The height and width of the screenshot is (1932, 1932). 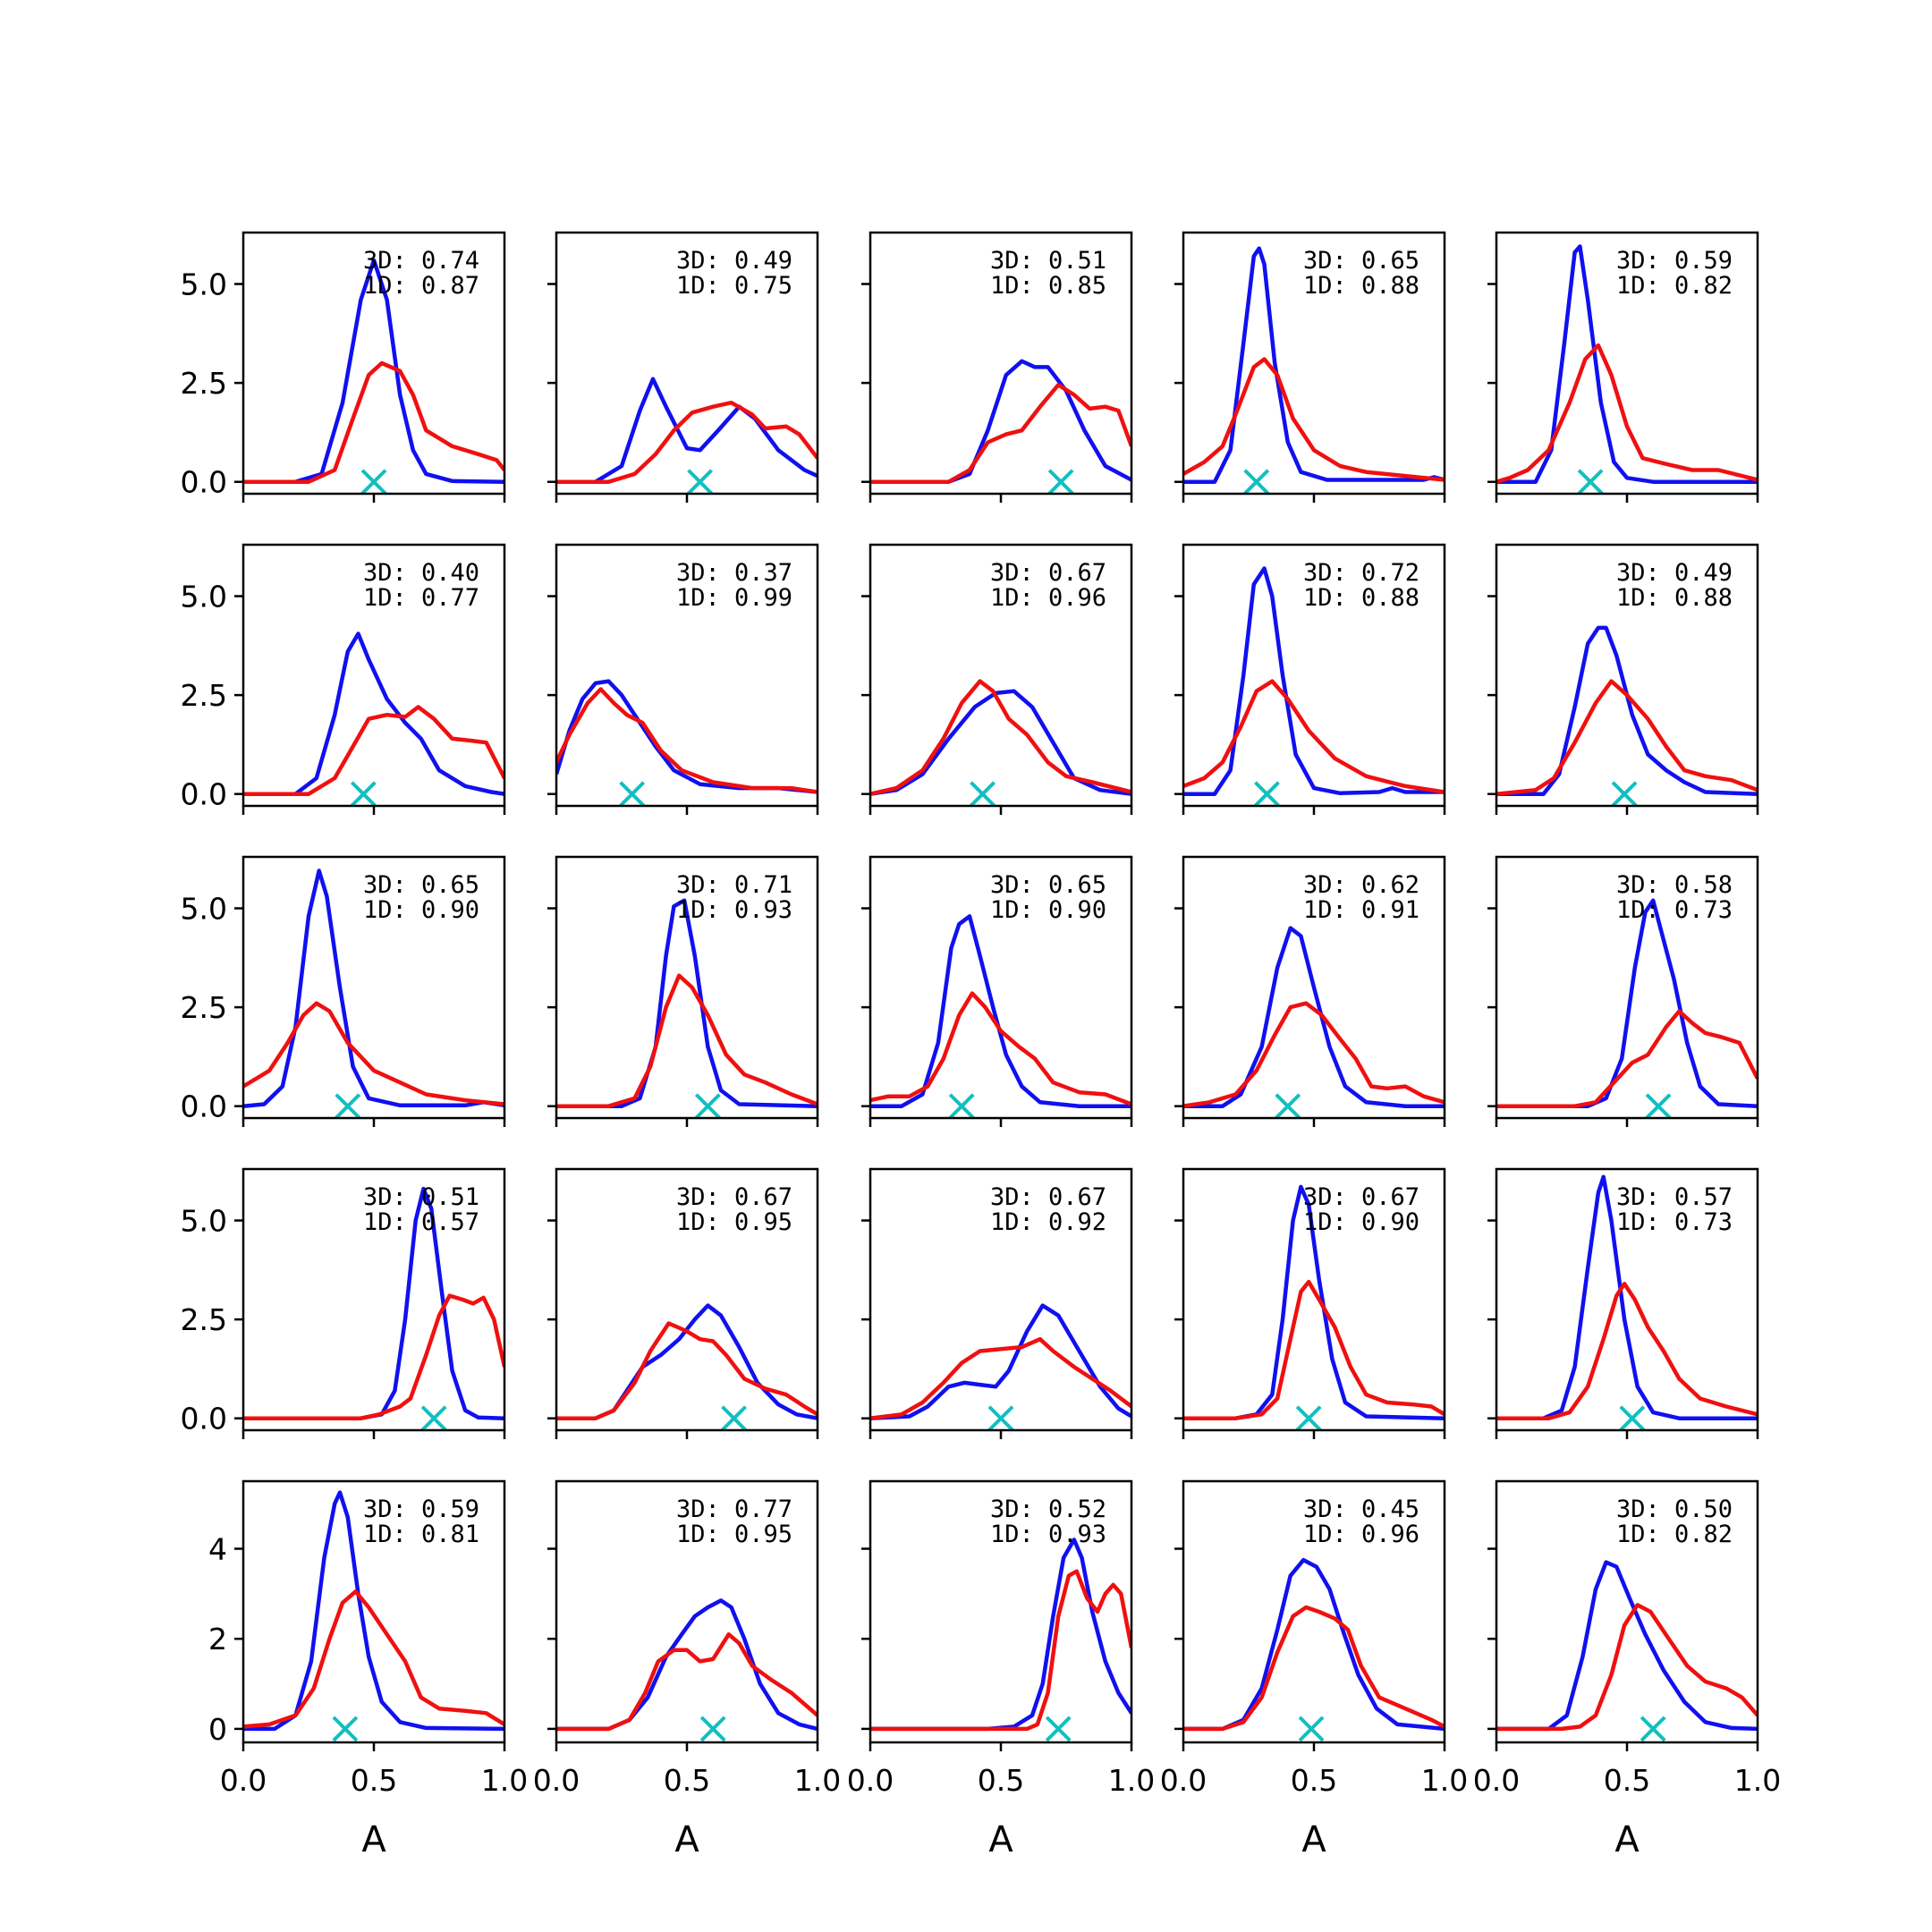 I want to click on y-tick-label: 4, so click(x=217, y=1549).